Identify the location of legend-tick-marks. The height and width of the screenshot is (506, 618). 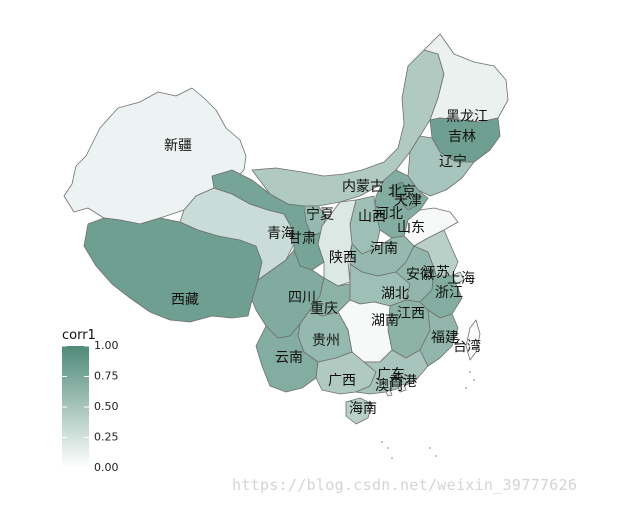
(75, 391).